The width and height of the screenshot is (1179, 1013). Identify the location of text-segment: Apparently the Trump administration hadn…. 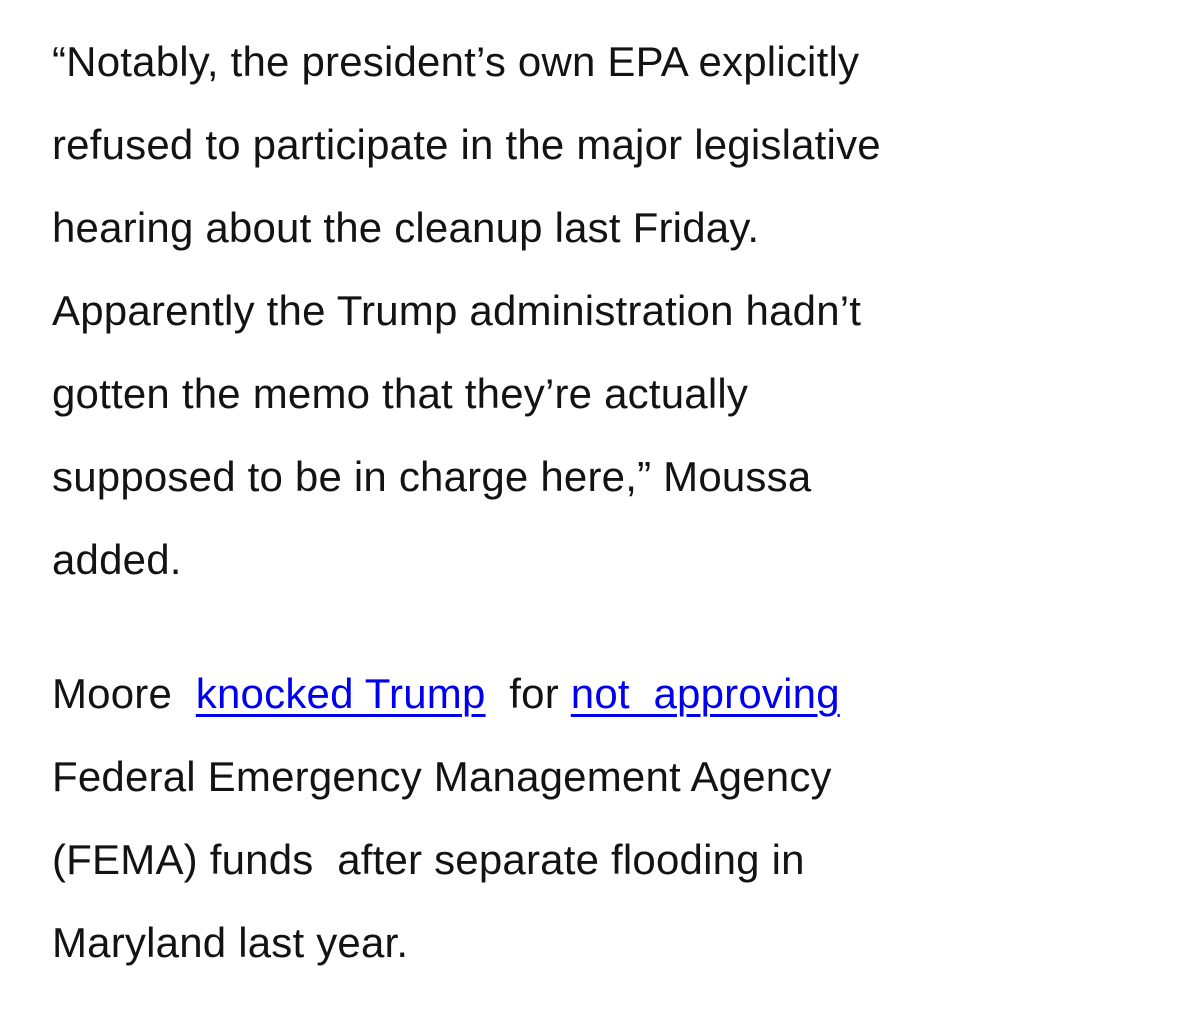
(457, 310).